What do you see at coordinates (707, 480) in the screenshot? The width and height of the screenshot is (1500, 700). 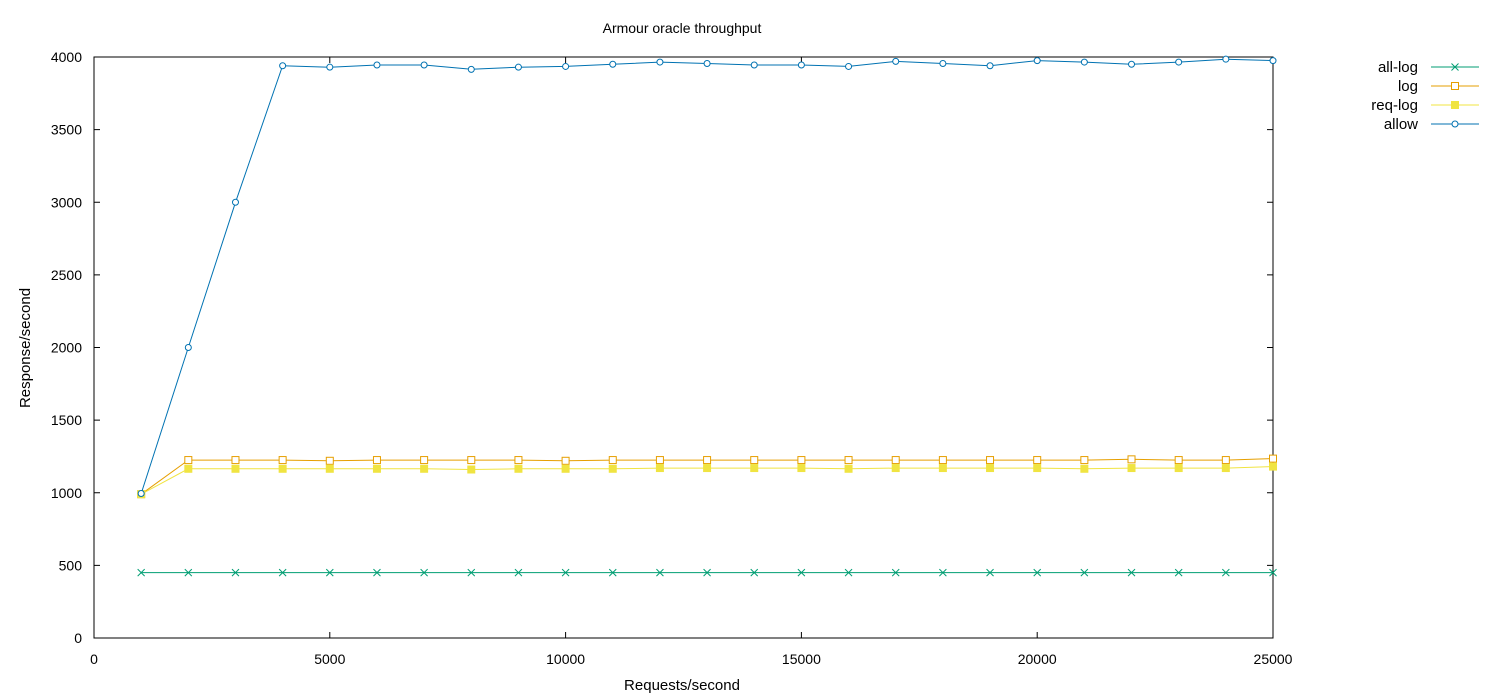 I see `series-req-log` at bounding box center [707, 480].